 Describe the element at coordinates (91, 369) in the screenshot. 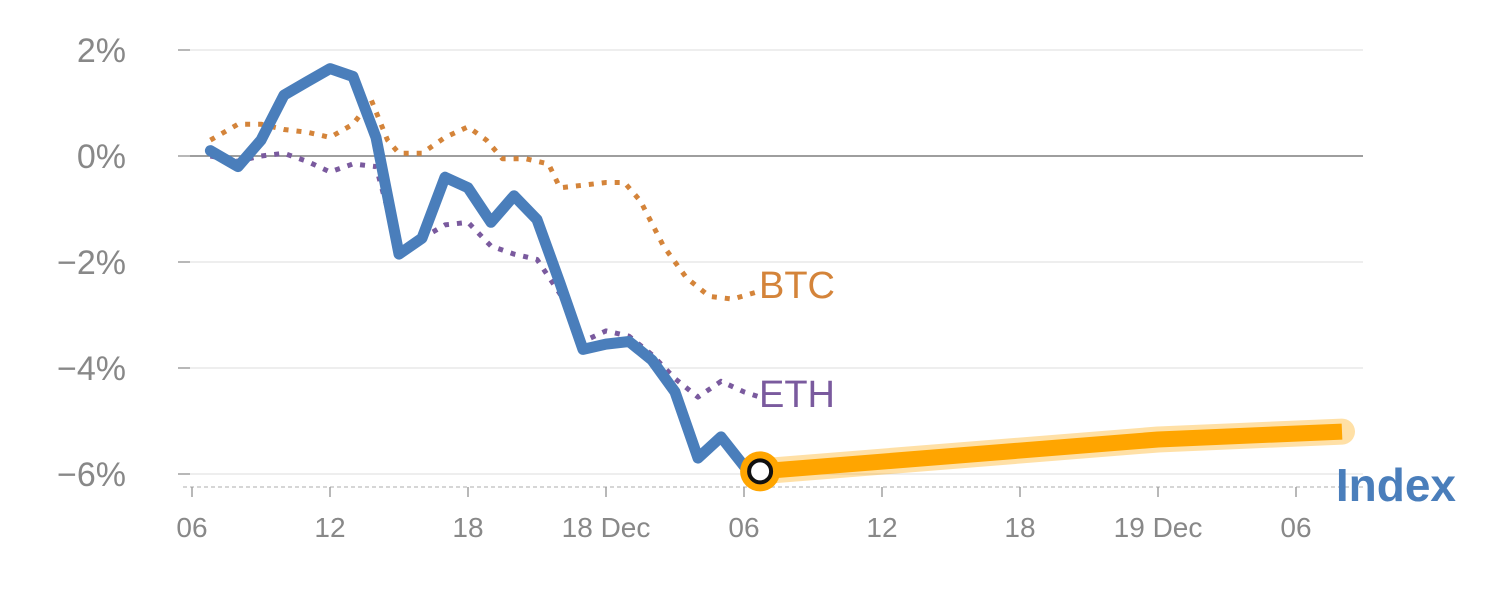

I see `y-tick-label: −4%` at that location.